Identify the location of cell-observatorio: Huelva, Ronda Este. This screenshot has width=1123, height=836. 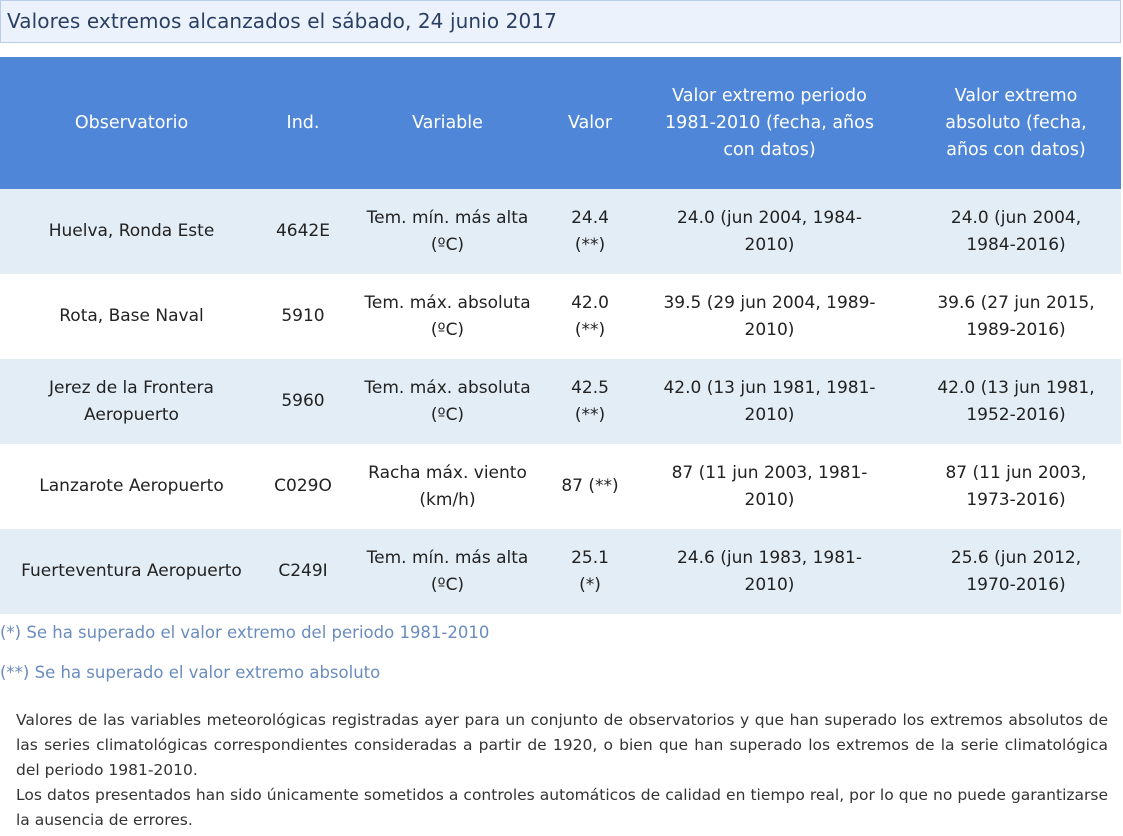
(131, 231).